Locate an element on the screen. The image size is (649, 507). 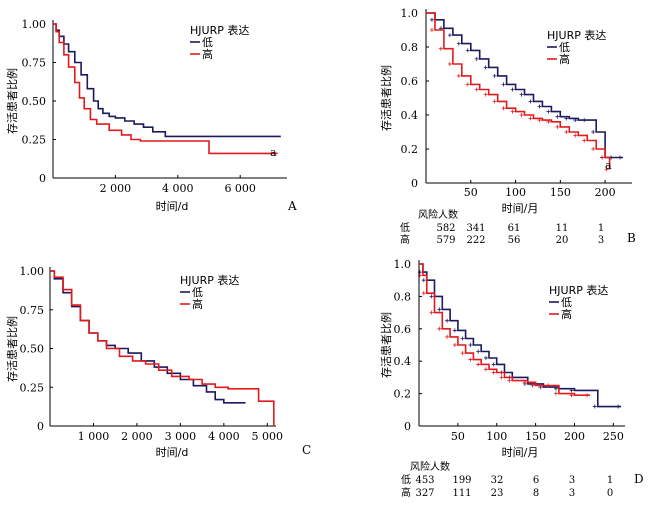
risk-value: 582 is located at coordinates (445, 228).